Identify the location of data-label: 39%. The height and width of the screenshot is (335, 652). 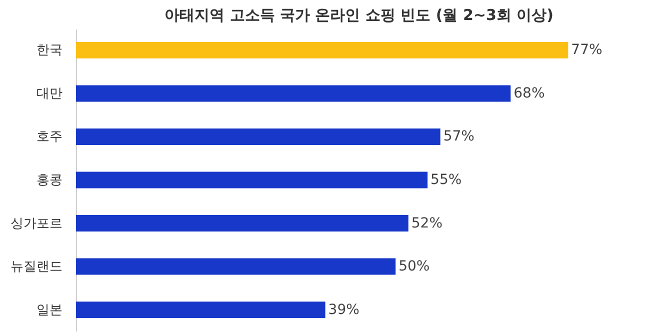
(344, 310).